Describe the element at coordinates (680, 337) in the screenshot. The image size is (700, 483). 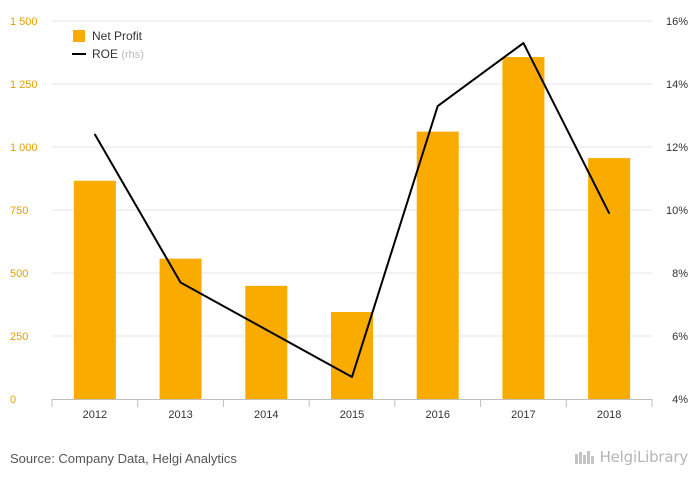
I see `y-right-tick-label: 6%` at that location.